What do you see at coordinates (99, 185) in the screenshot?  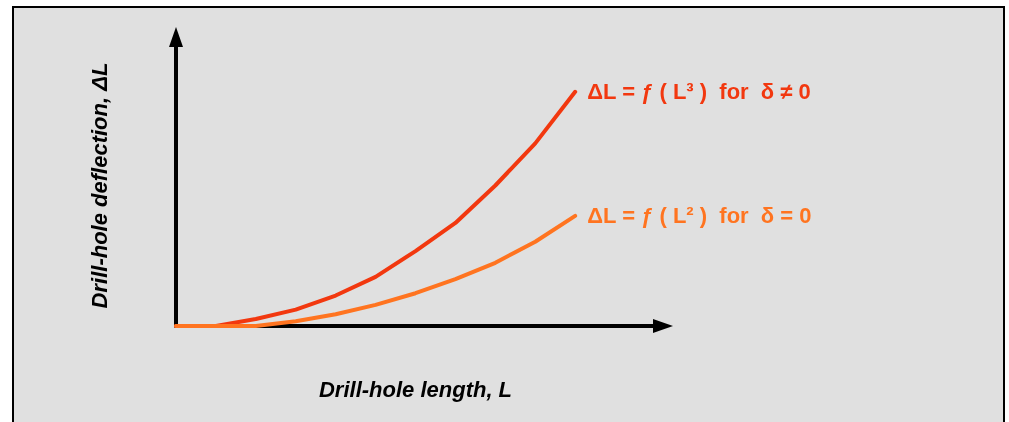 I see `y-axis-title: Drill-hole deflection, ΔL` at bounding box center [99, 185].